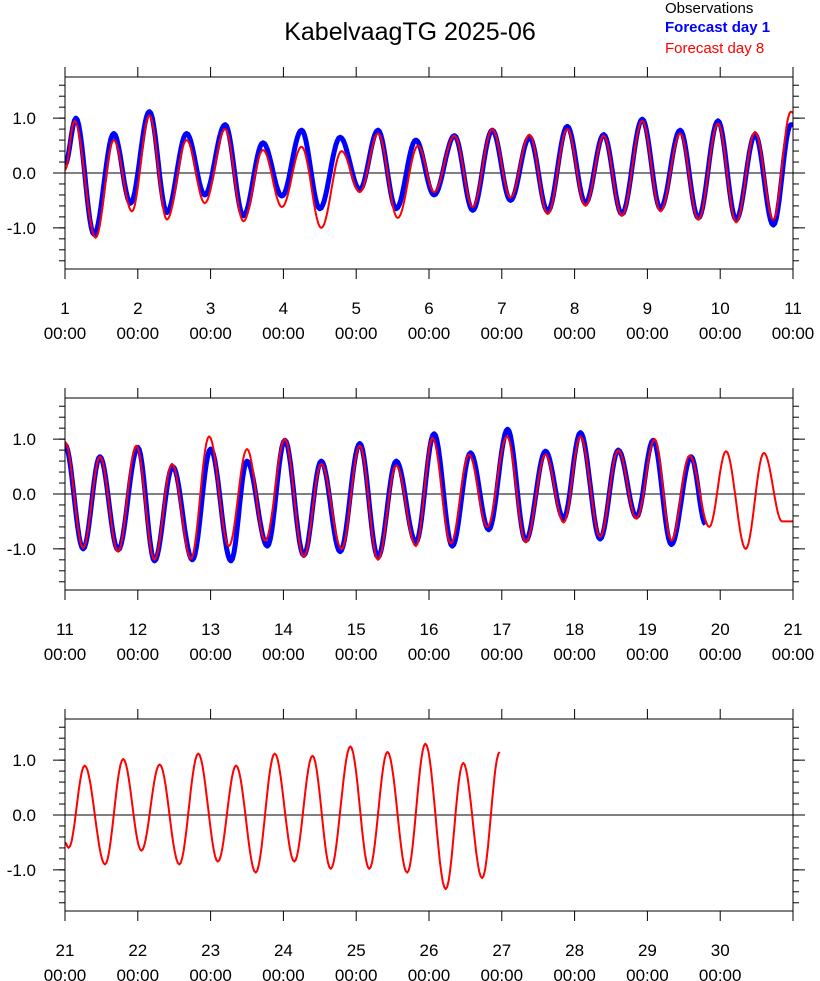 The height and width of the screenshot is (981, 820). What do you see at coordinates (501, 308) in the screenshot?
I see `x-tick-label-day: 7` at bounding box center [501, 308].